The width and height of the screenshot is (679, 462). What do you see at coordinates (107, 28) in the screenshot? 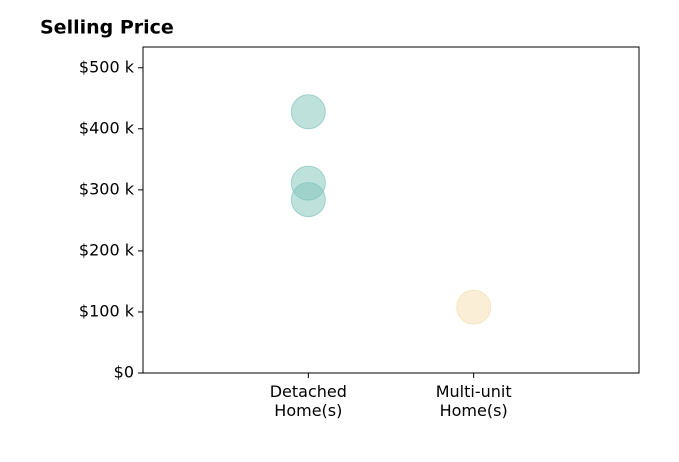
I see `chart-title: Selling Price` at bounding box center [107, 28].